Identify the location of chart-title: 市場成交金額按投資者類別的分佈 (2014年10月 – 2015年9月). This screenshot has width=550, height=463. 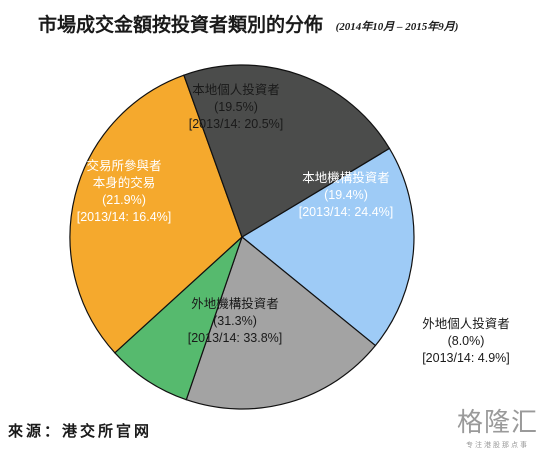
(293, 23).